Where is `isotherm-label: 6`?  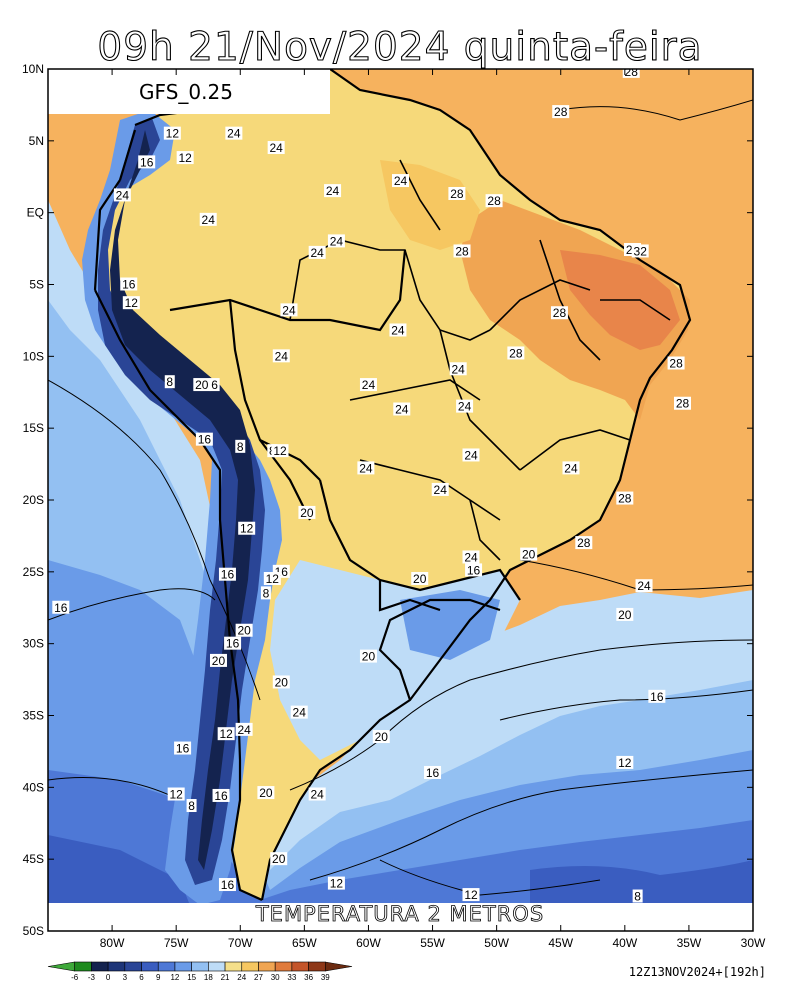 isotherm-label: 6 is located at coordinates (214, 385).